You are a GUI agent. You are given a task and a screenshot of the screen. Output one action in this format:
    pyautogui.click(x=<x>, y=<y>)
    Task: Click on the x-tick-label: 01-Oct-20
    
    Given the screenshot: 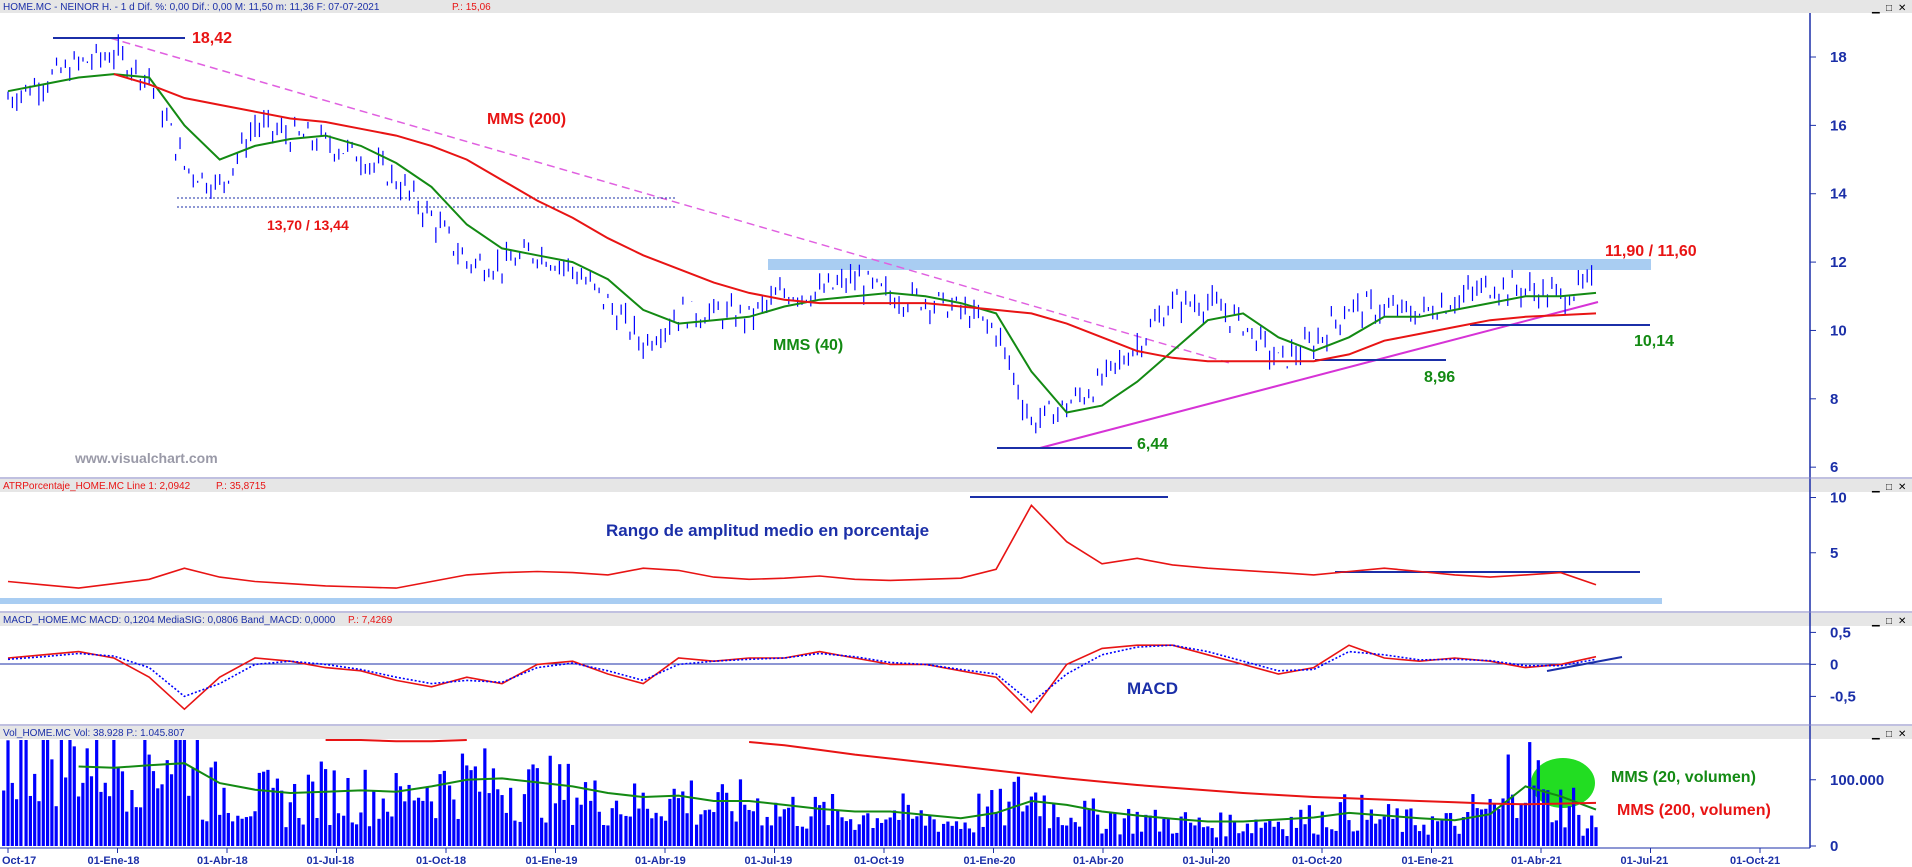 What is the action you would take?
    pyautogui.click(x=1317, y=861)
    